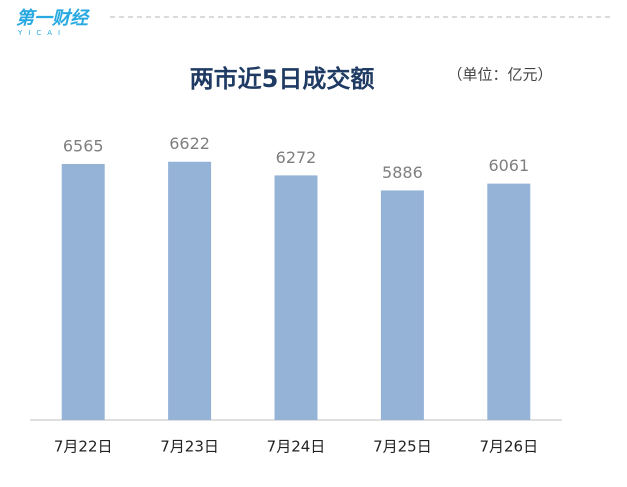  Describe the element at coordinates (499, 75) in the screenshot. I see `chart-subtitle: （单位：亿元）` at that location.